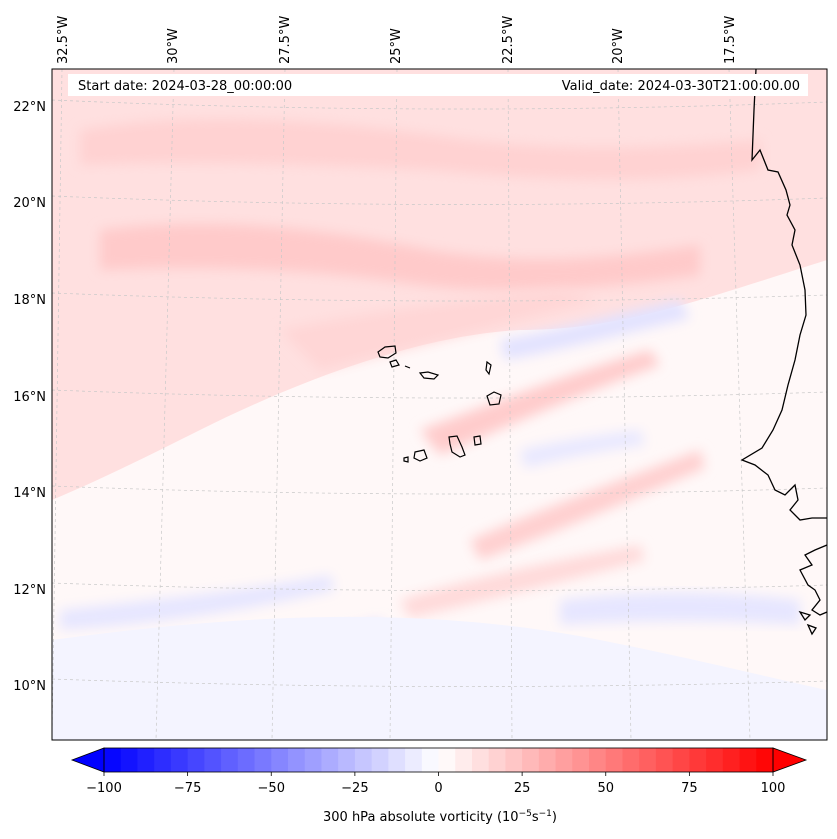  I want to click on island-sal, so click(488, 368).